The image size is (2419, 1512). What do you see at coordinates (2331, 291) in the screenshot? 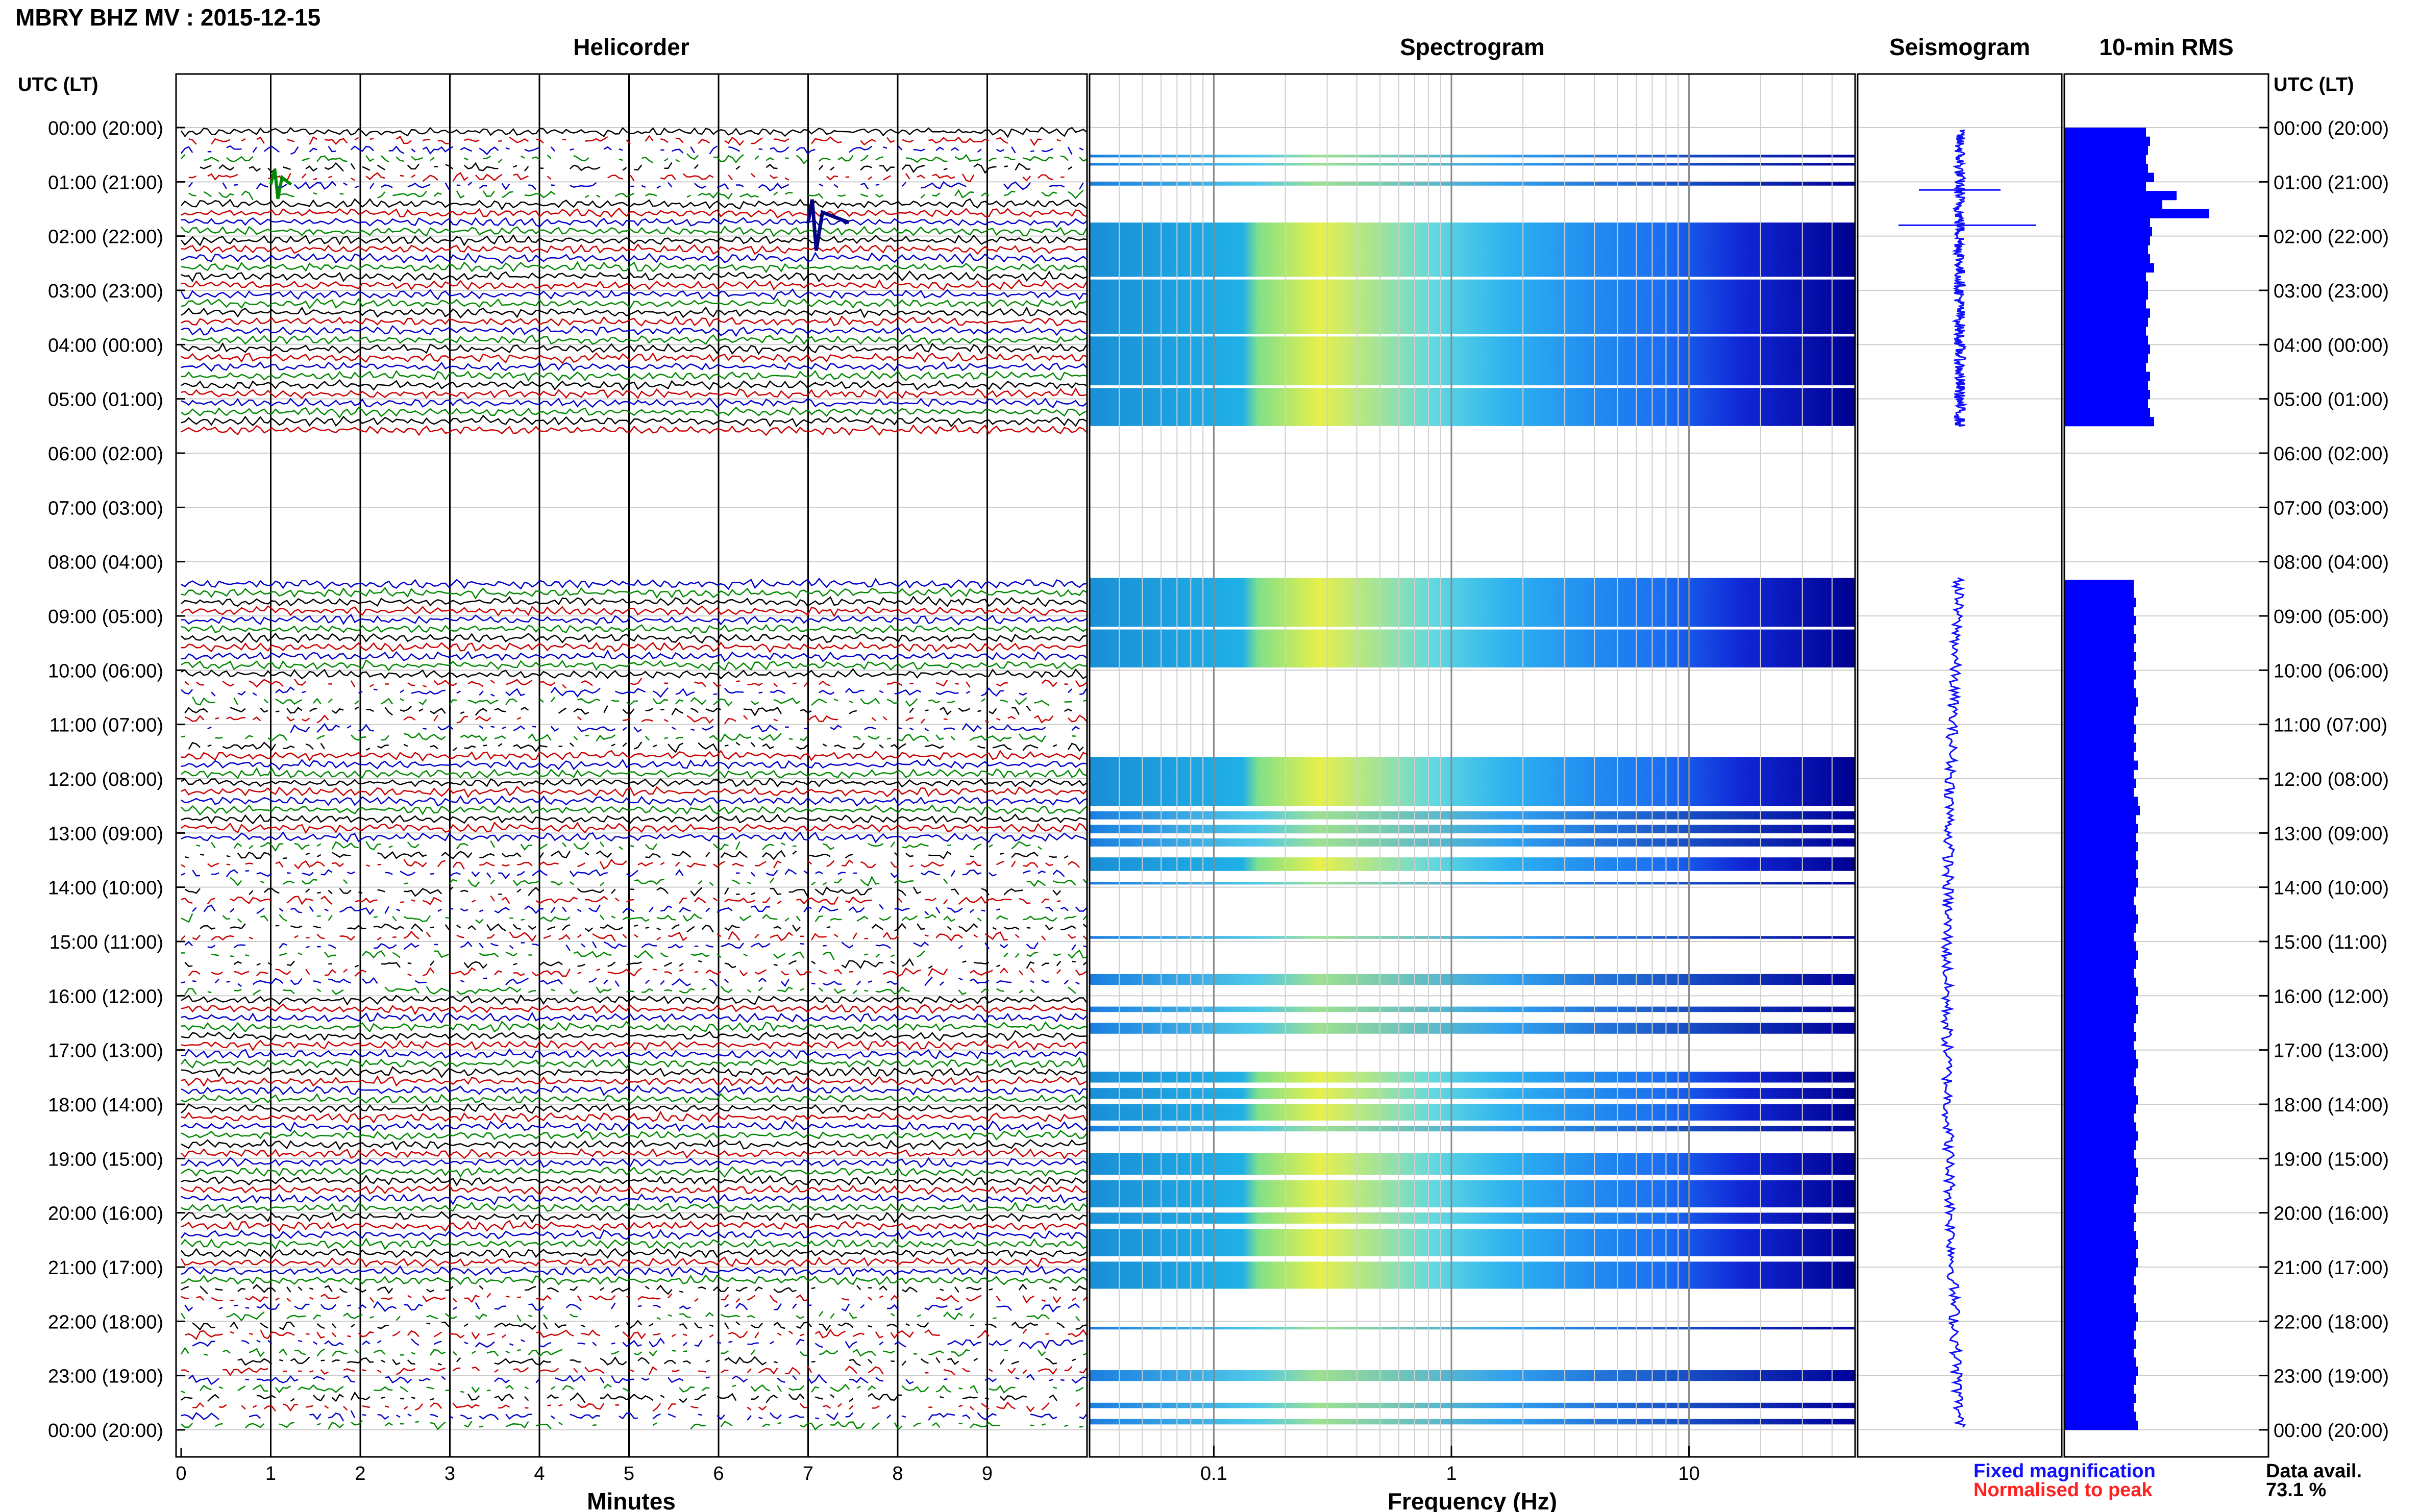
I see `time-tick-label-right: 03:00 (23:00)` at bounding box center [2331, 291].